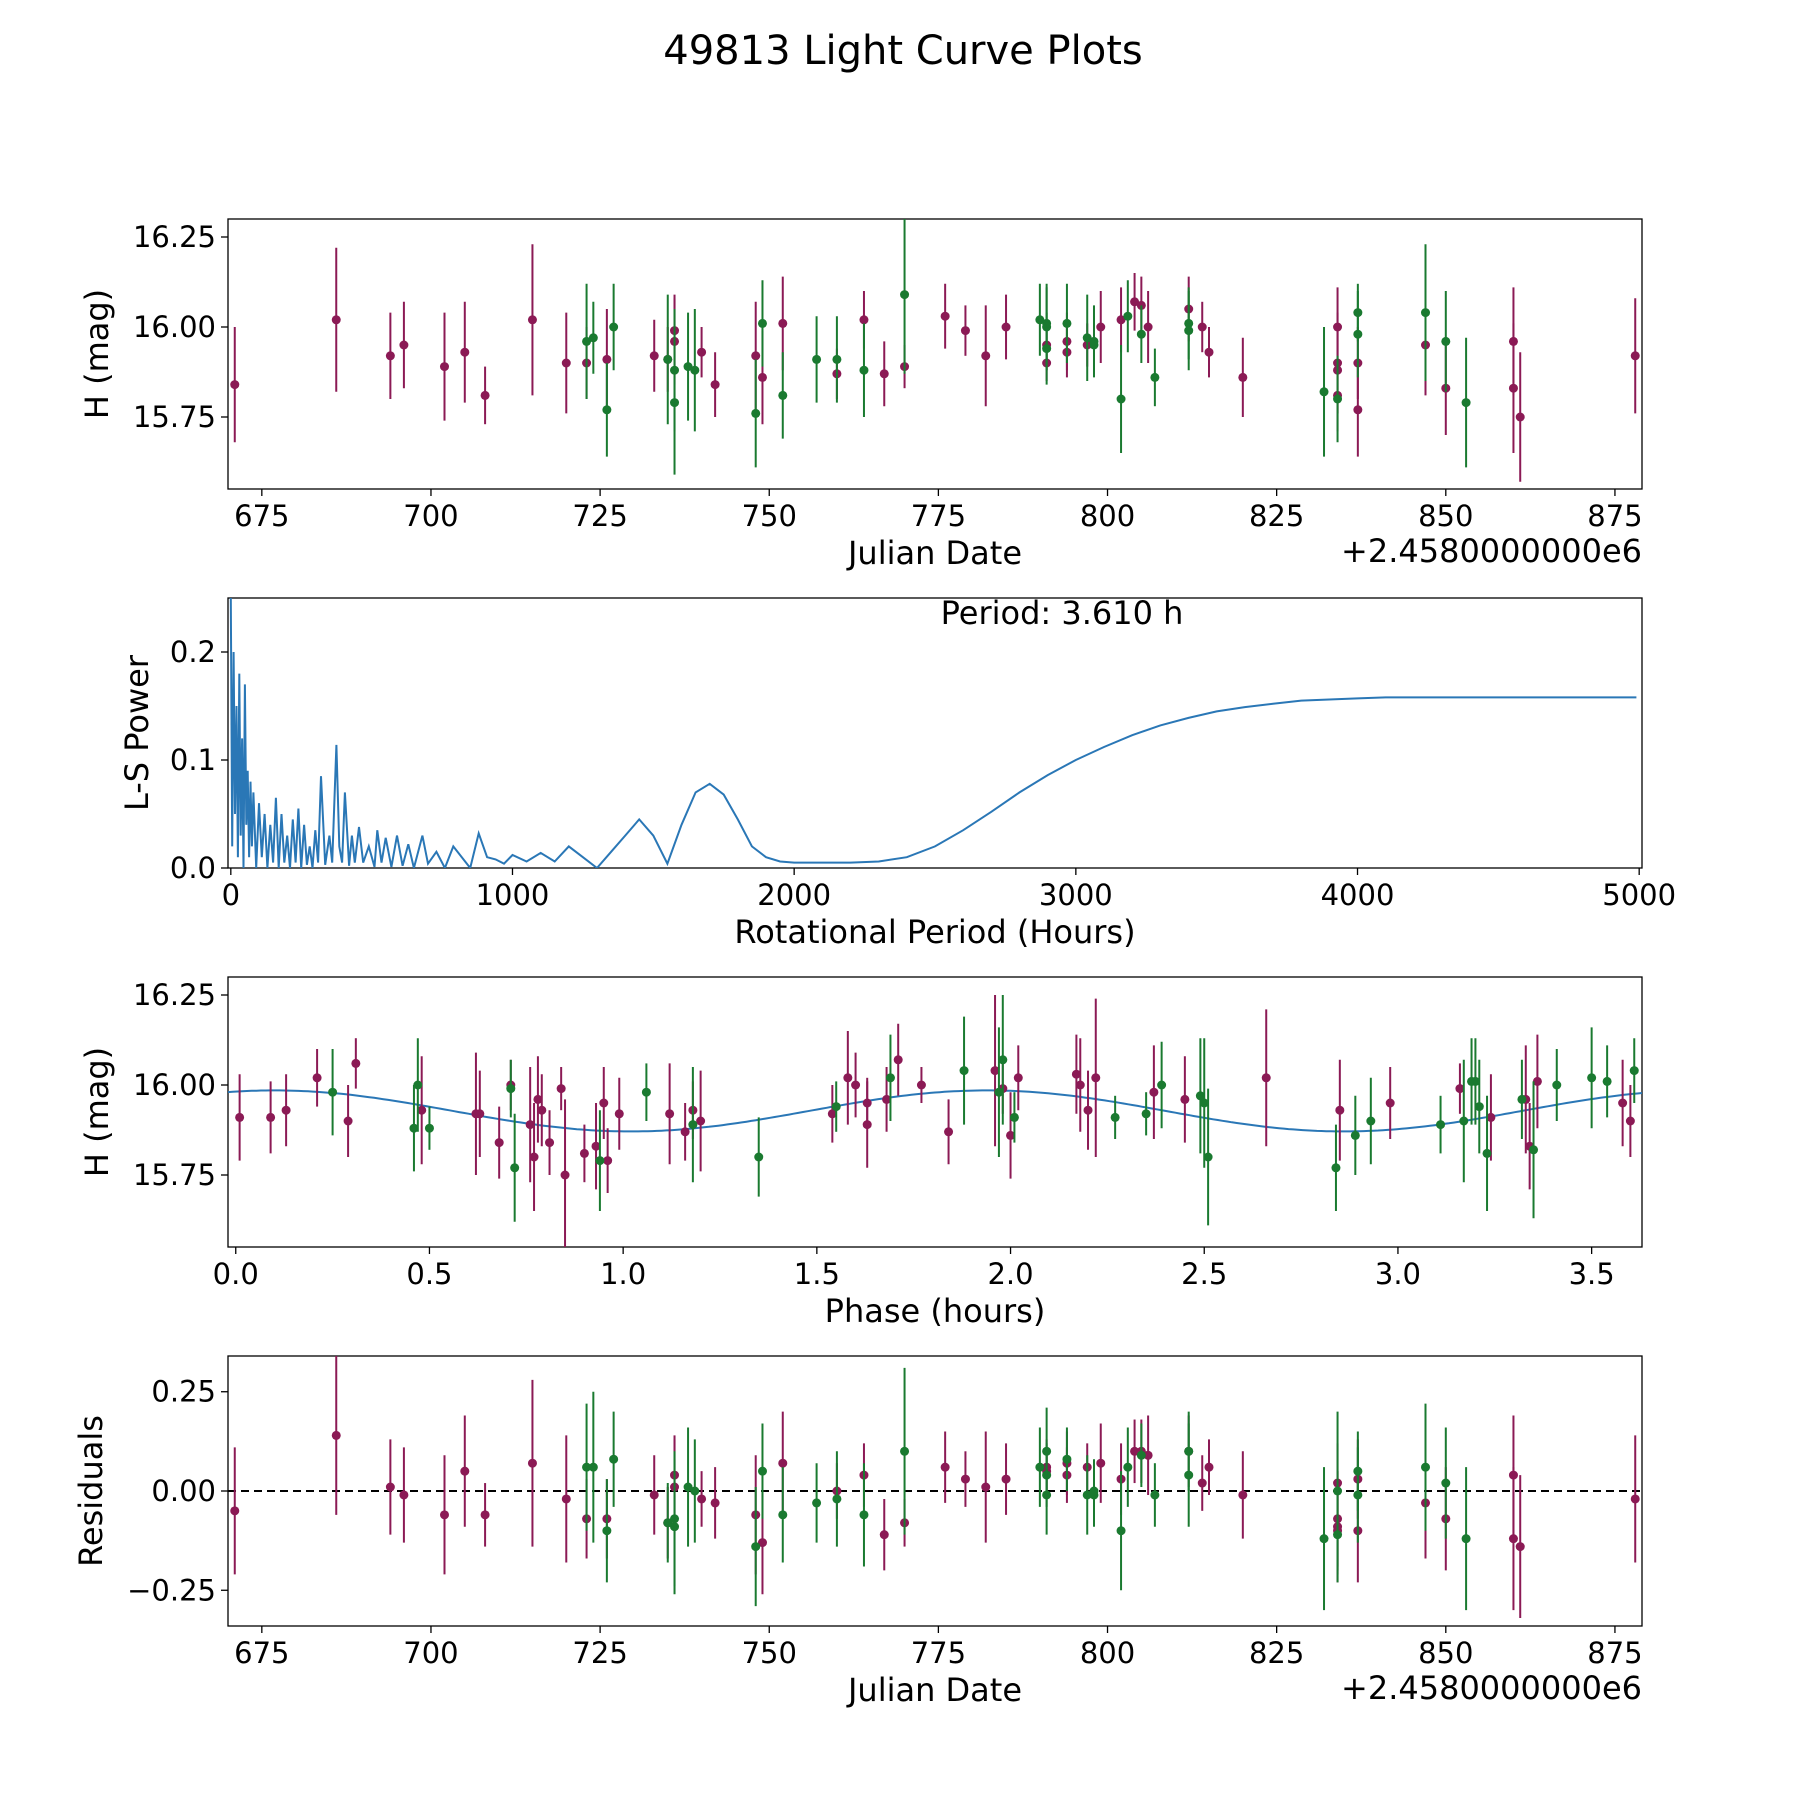  Describe the element at coordinates (430, 516) in the screenshot. I see `lightcurve-xtick-label: 700` at that location.